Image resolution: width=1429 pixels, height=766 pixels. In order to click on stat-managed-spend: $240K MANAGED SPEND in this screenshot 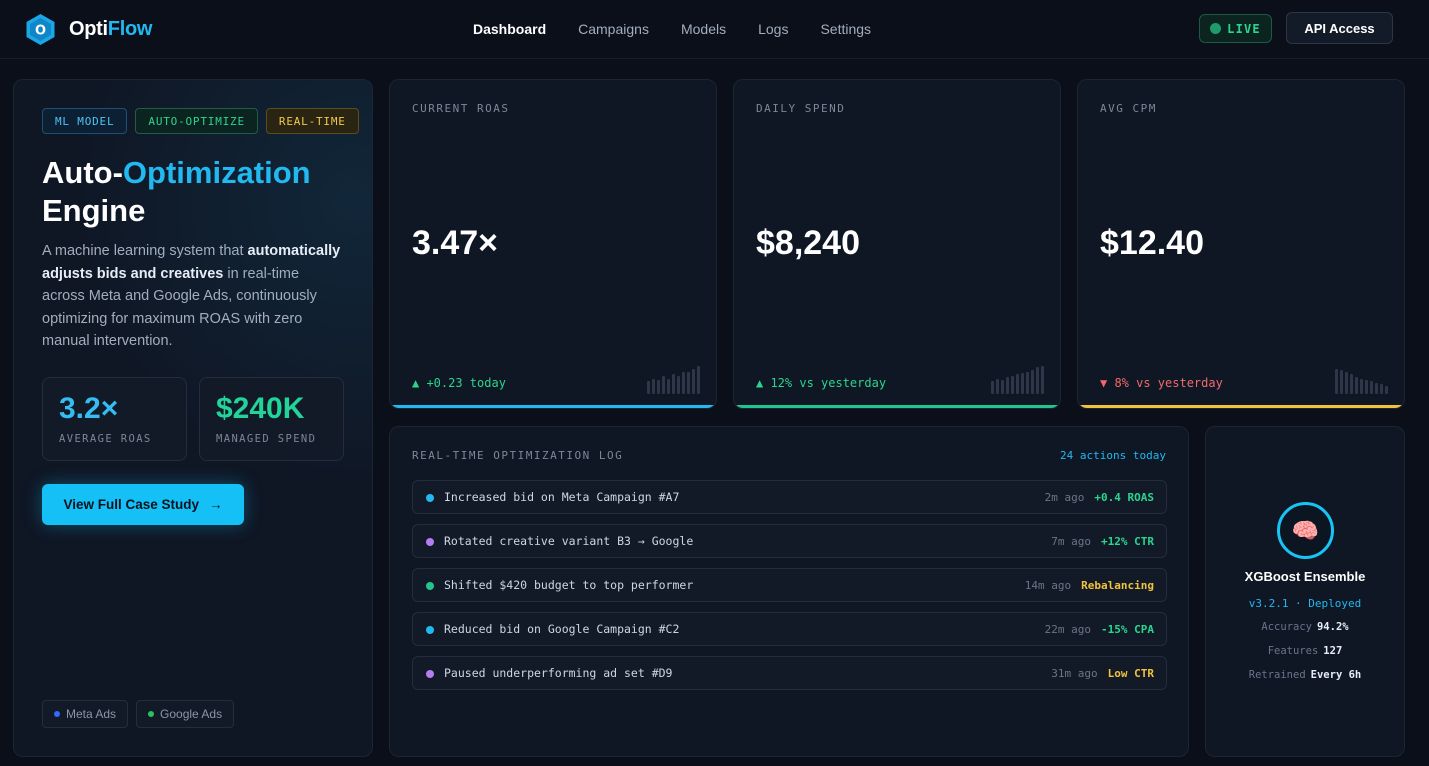, I will do `click(271, 419)`.